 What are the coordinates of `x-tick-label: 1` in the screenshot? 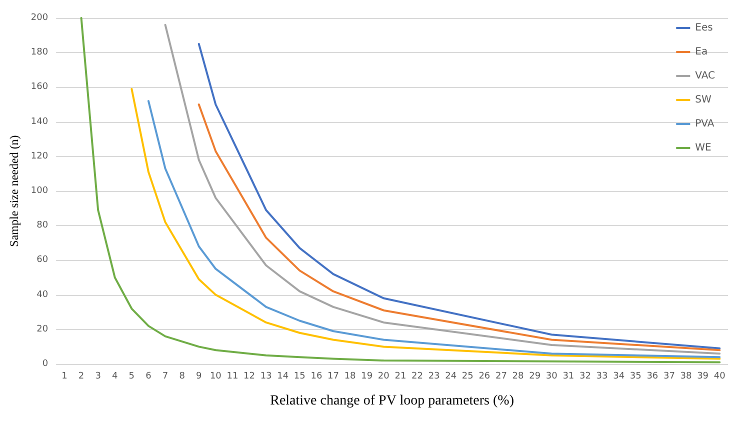 It's located at (65, 377).